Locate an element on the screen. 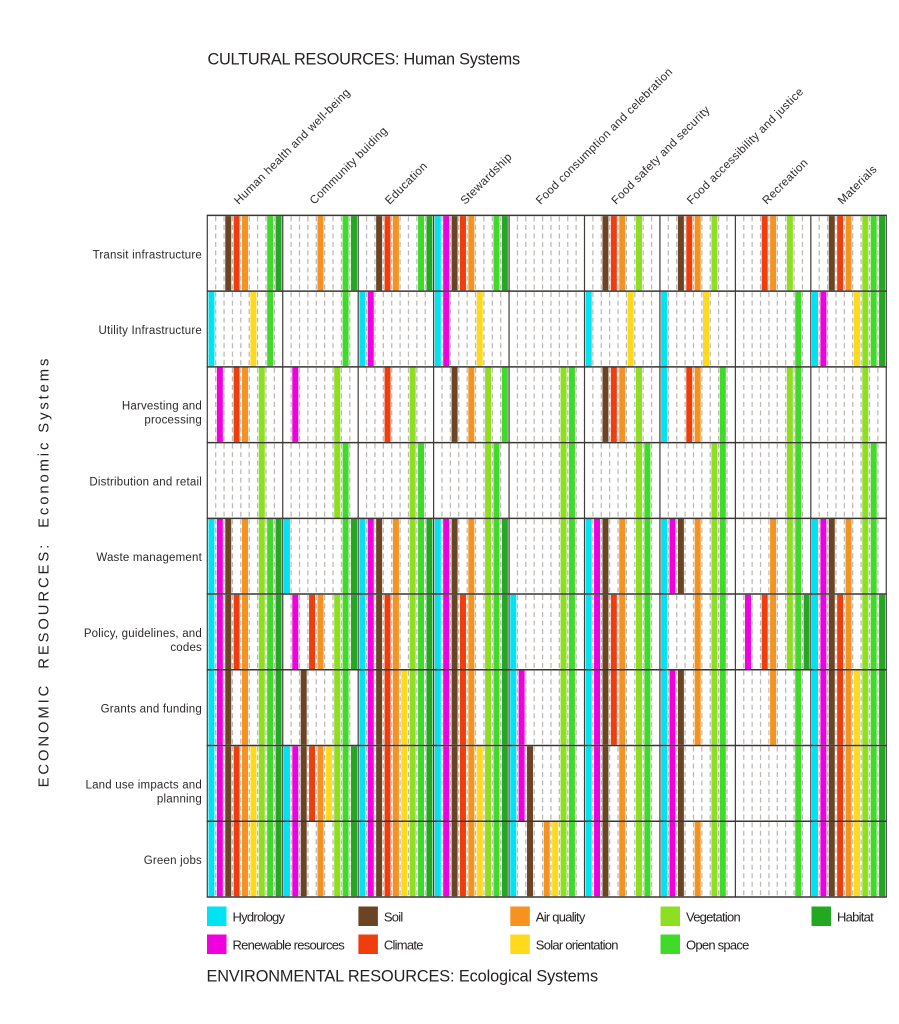 The height and width of the screenshot is (1024, 899). svg-text: Green jobs is located at coordinates (173, 861).